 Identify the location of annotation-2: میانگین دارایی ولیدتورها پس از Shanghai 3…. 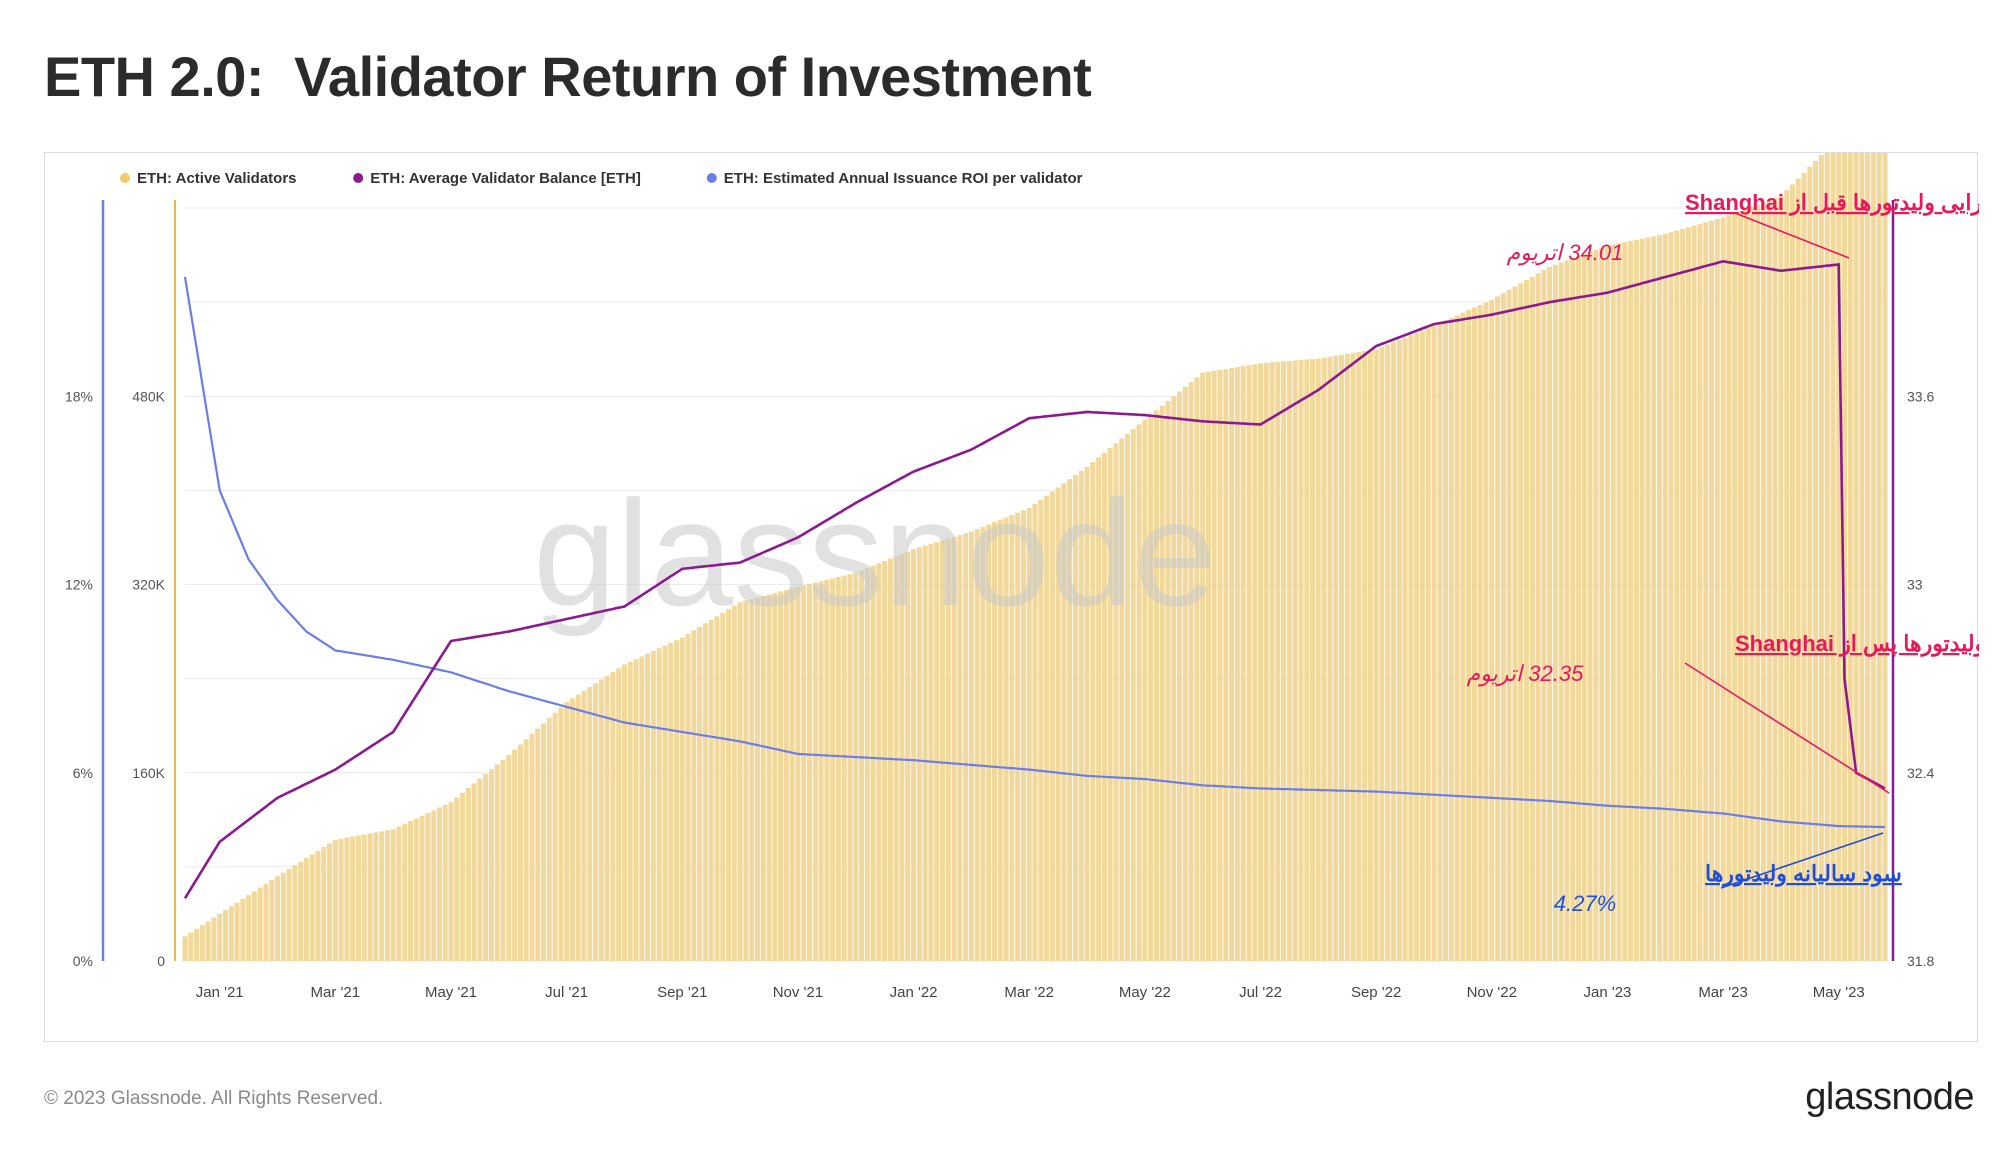
(1733, 712).